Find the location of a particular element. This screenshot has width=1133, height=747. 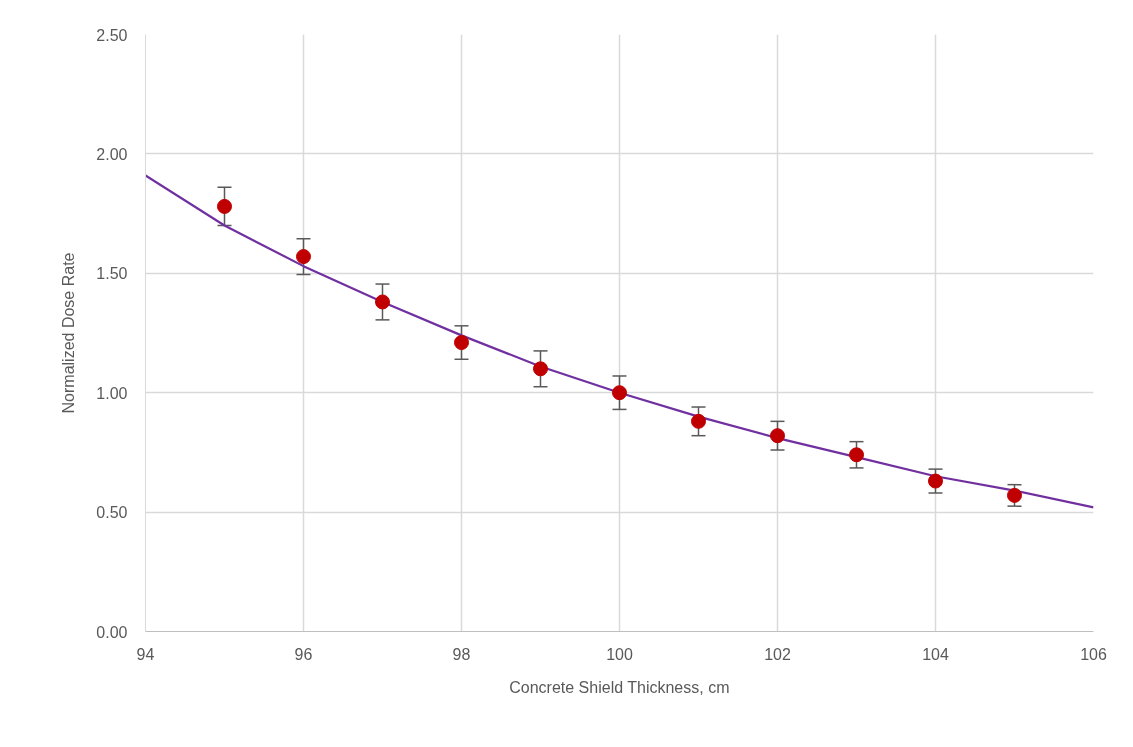

x-axis-title: Concrete Shield Thickness, cm is located at coordinates (619, 687).